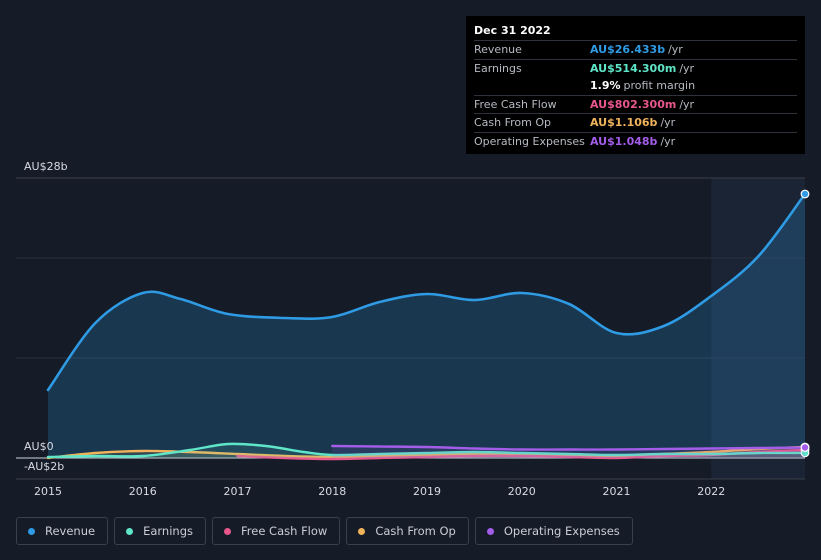 The image size is (821, 560). I want to click on tooltip-row-value: AU$802.300m, so click(633, 104).